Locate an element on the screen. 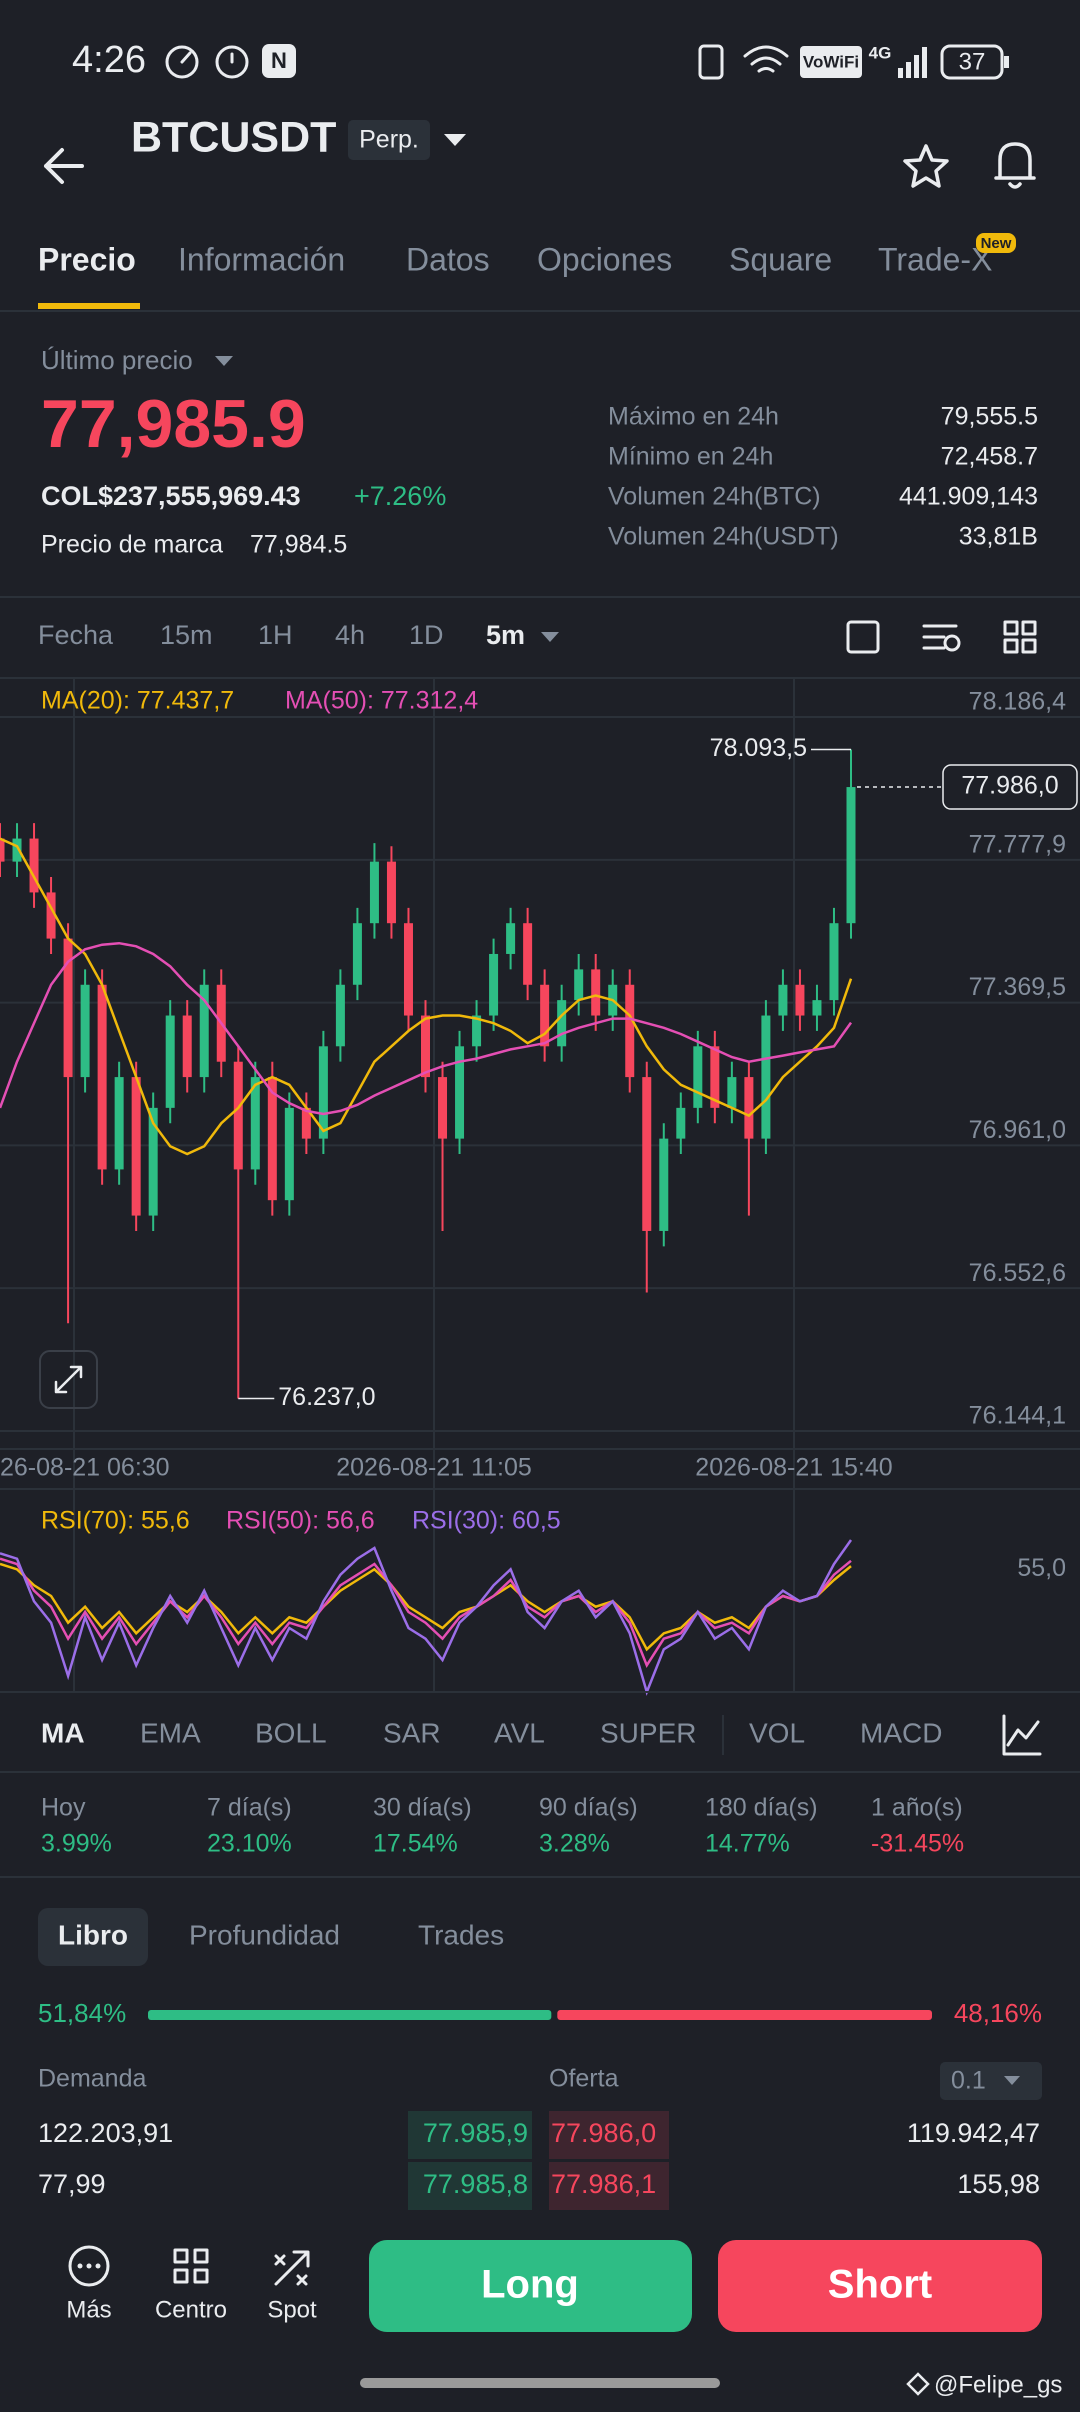 The image size is (1080, 2412). indicator-tab: SUPER is located at coordinates (648, 1732).